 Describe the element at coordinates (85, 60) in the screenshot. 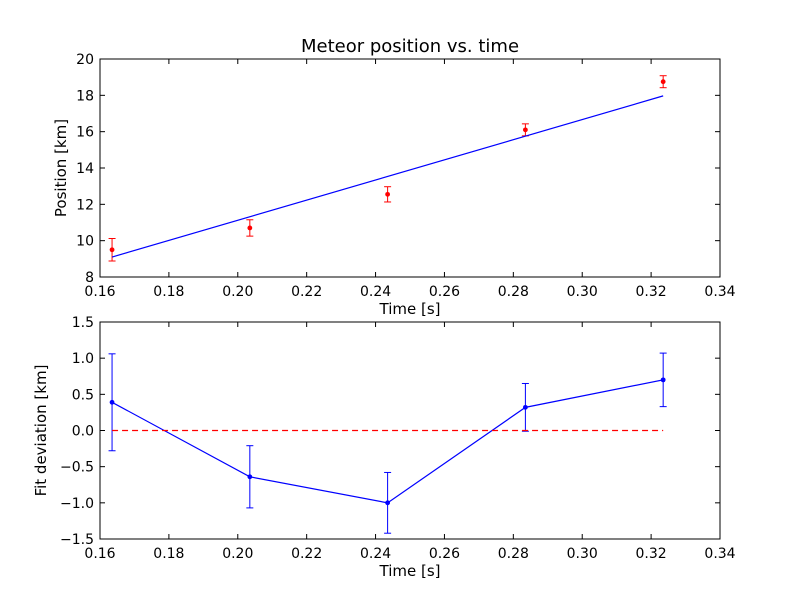

I see `y-tick-label: 20` at that location.